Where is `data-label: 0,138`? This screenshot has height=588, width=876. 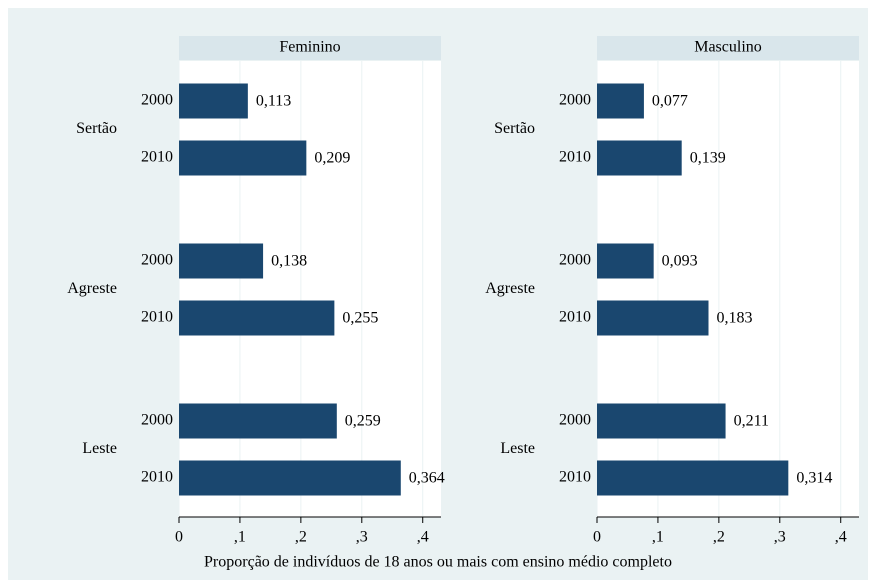
data-label: 0,138 is located at coordinates (289, 261).